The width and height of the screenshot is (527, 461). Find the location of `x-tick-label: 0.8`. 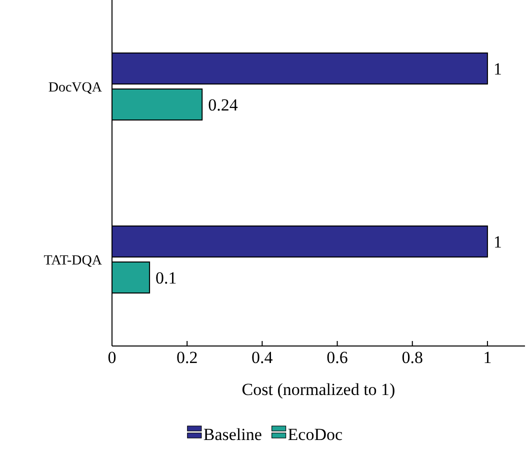

x-tick-label: 0.8 is located at coordinates (412, 357).